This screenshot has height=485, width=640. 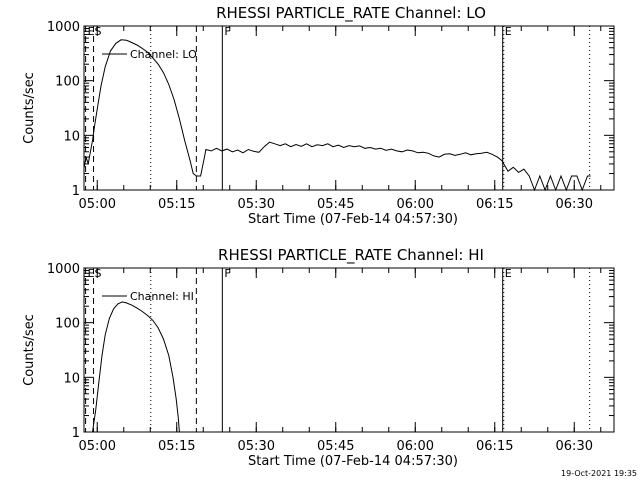 I want to click on legend-label: Channel: HI, so click(x=162, y=296).